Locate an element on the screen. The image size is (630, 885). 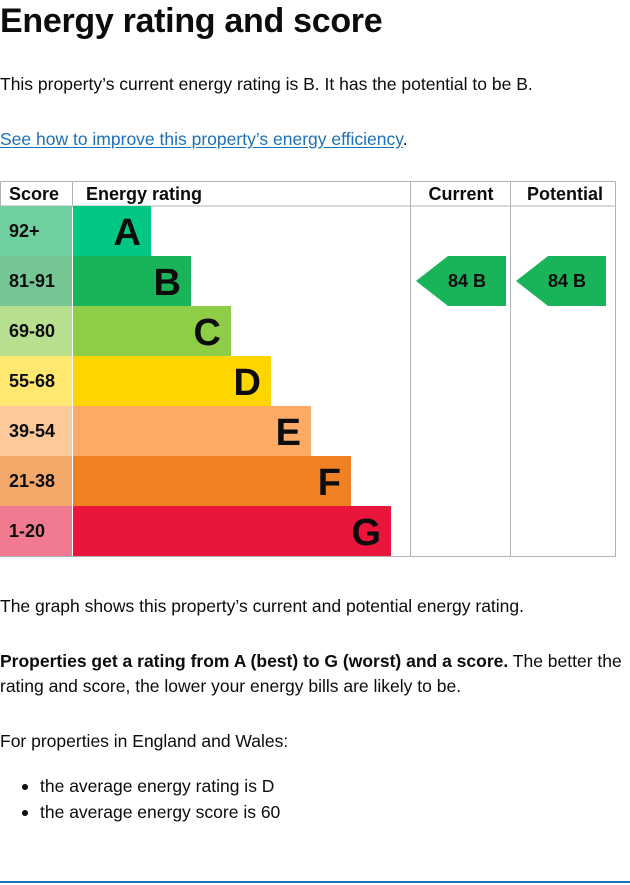
score-cell-e is located at coordinates (36, 431).